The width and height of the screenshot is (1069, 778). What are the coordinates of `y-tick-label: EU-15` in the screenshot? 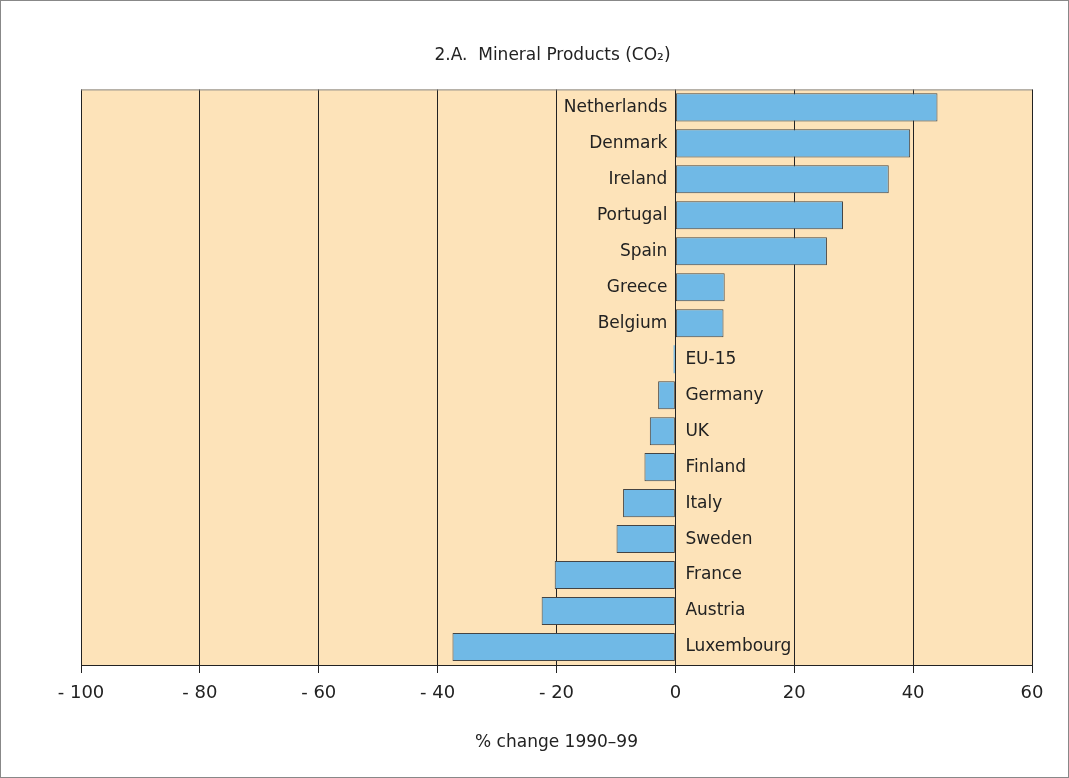 It's located at (711, 357).